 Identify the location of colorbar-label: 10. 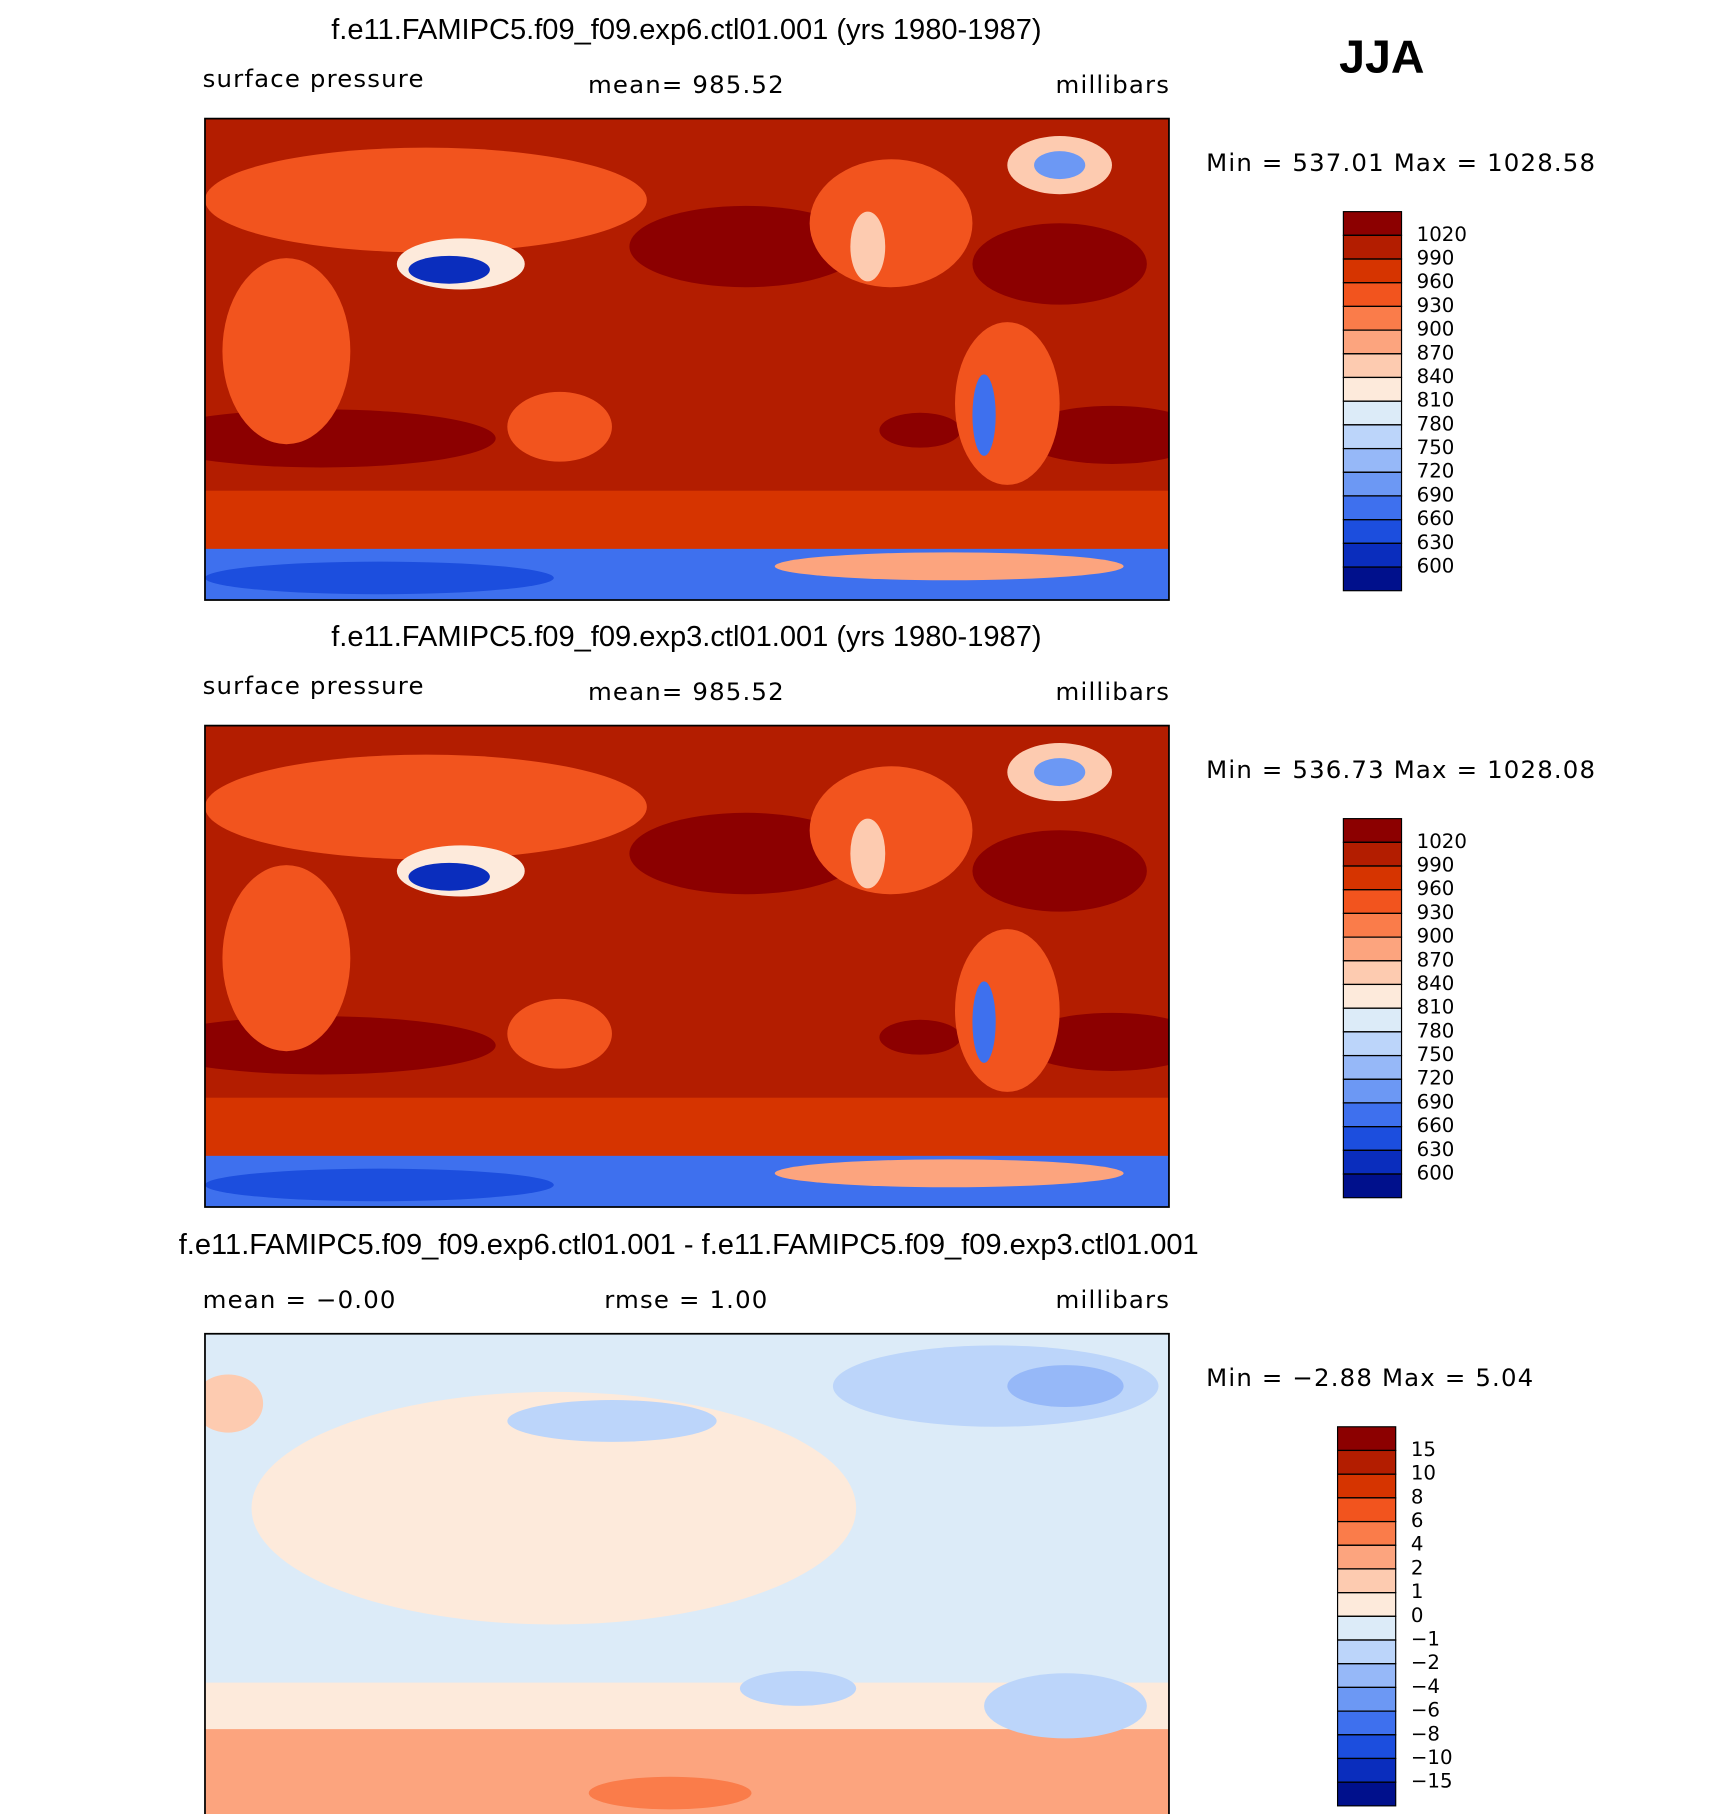
(1423, 1473).